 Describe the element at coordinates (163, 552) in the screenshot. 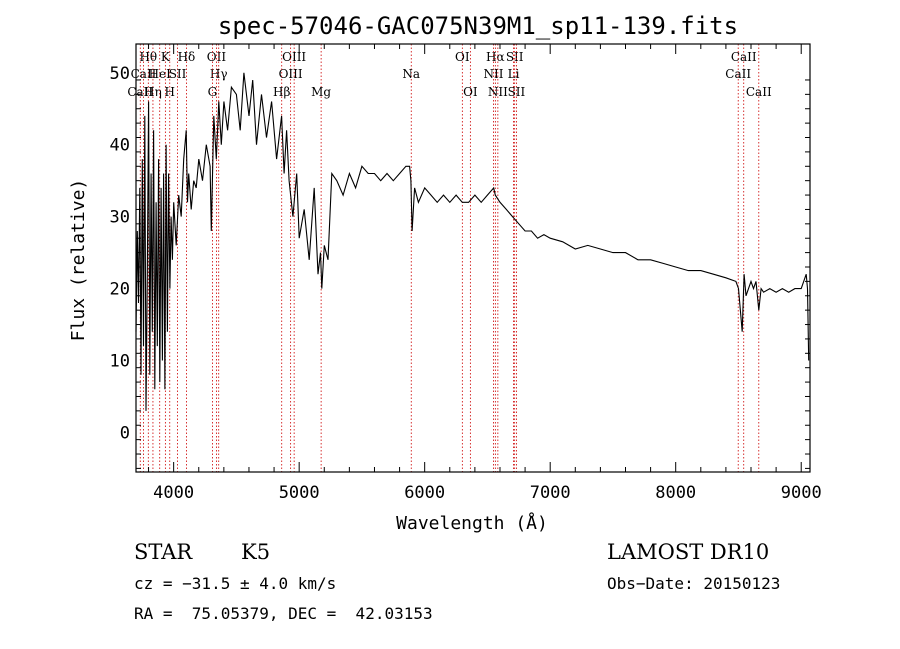

I see `object-class: STAR` at that location.